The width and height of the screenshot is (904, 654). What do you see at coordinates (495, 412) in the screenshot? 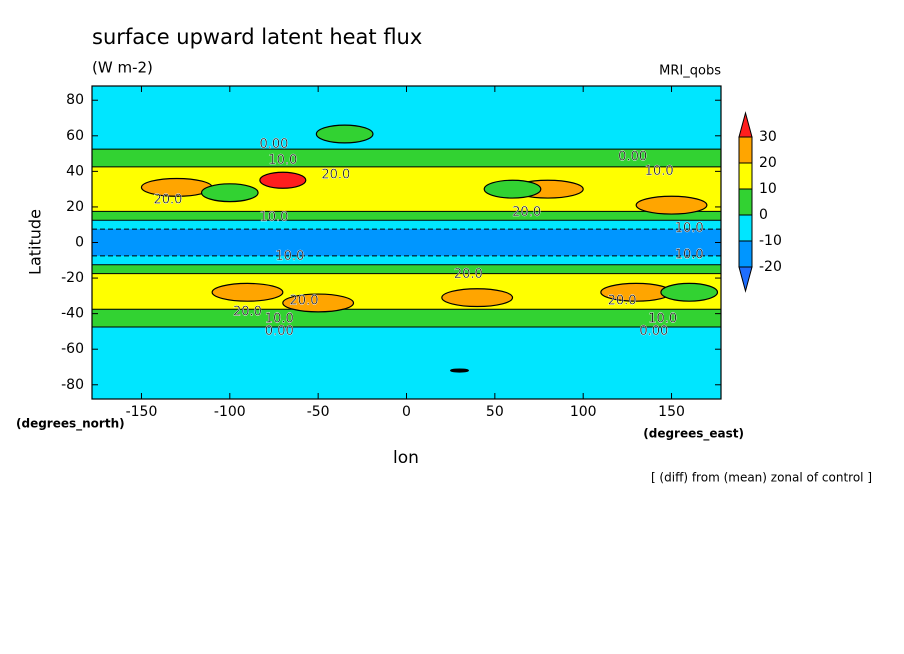
I see `x-tick-label: 50` at bounding box center [495, 412].